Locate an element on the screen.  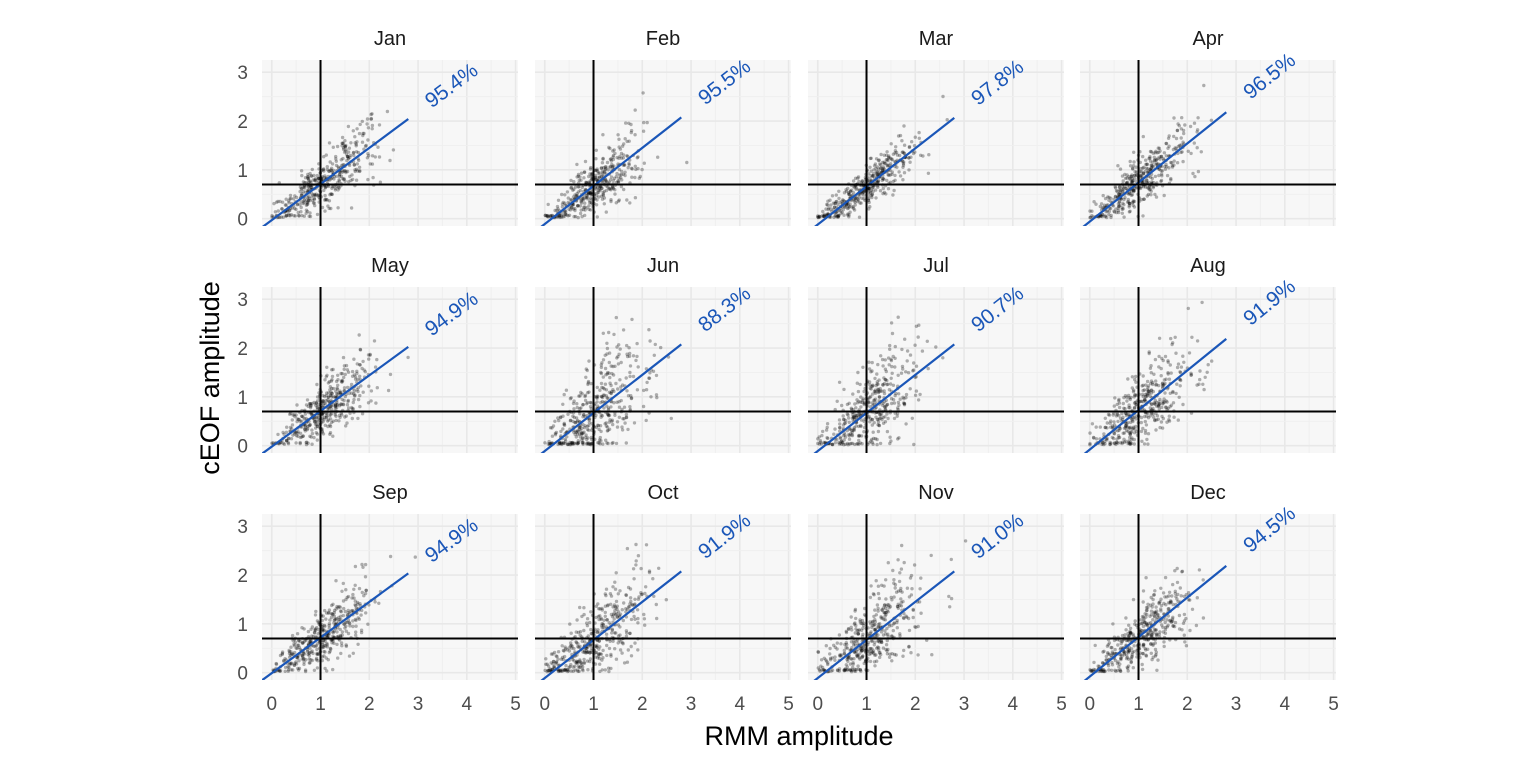
fit-line-dashed is located at coordinates (506, 47).